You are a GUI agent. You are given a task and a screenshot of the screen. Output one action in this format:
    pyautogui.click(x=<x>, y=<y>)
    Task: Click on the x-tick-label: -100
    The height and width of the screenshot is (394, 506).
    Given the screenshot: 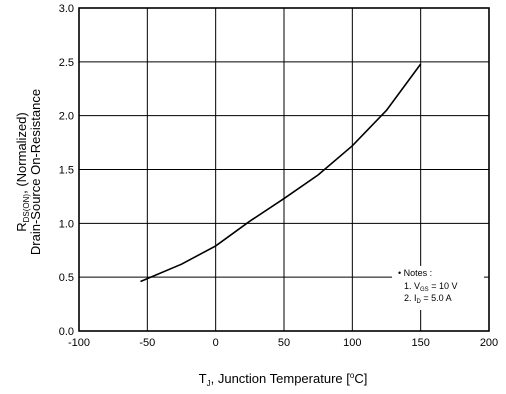 What is the action you would take?
    pyautogui.click(x=79, y=343)
    